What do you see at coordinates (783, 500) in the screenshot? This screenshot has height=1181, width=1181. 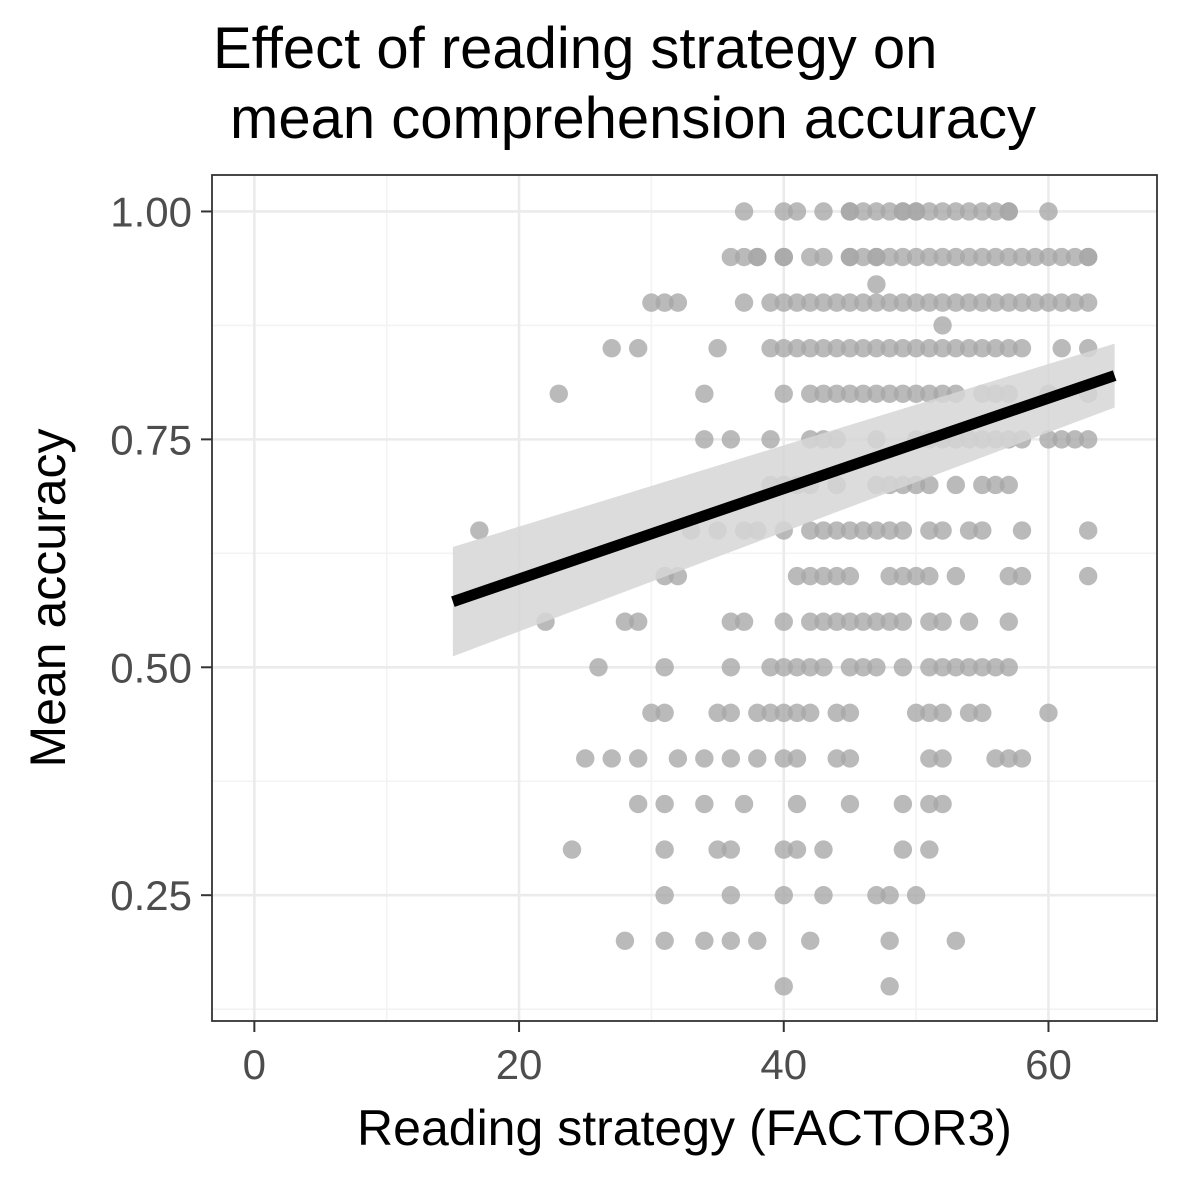 I see `confidence-ribbon` at bounding box center [783, 500].